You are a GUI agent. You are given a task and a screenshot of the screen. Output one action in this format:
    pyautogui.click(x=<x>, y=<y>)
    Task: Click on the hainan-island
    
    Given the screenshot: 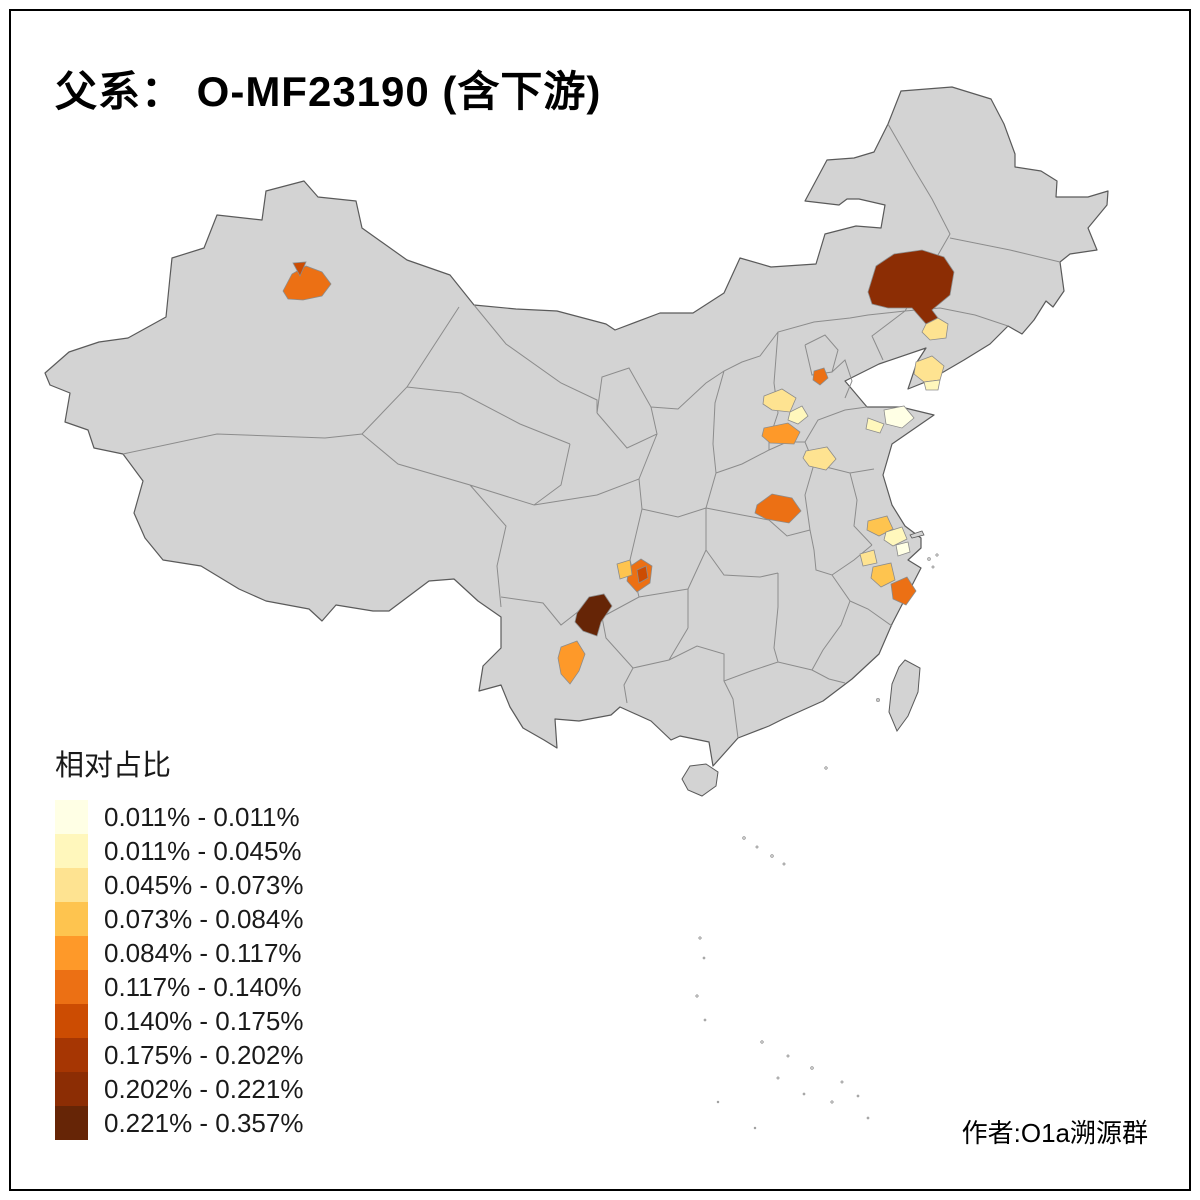 What is the action you would take?
    pyautogui.click(x=700, y=780)
    